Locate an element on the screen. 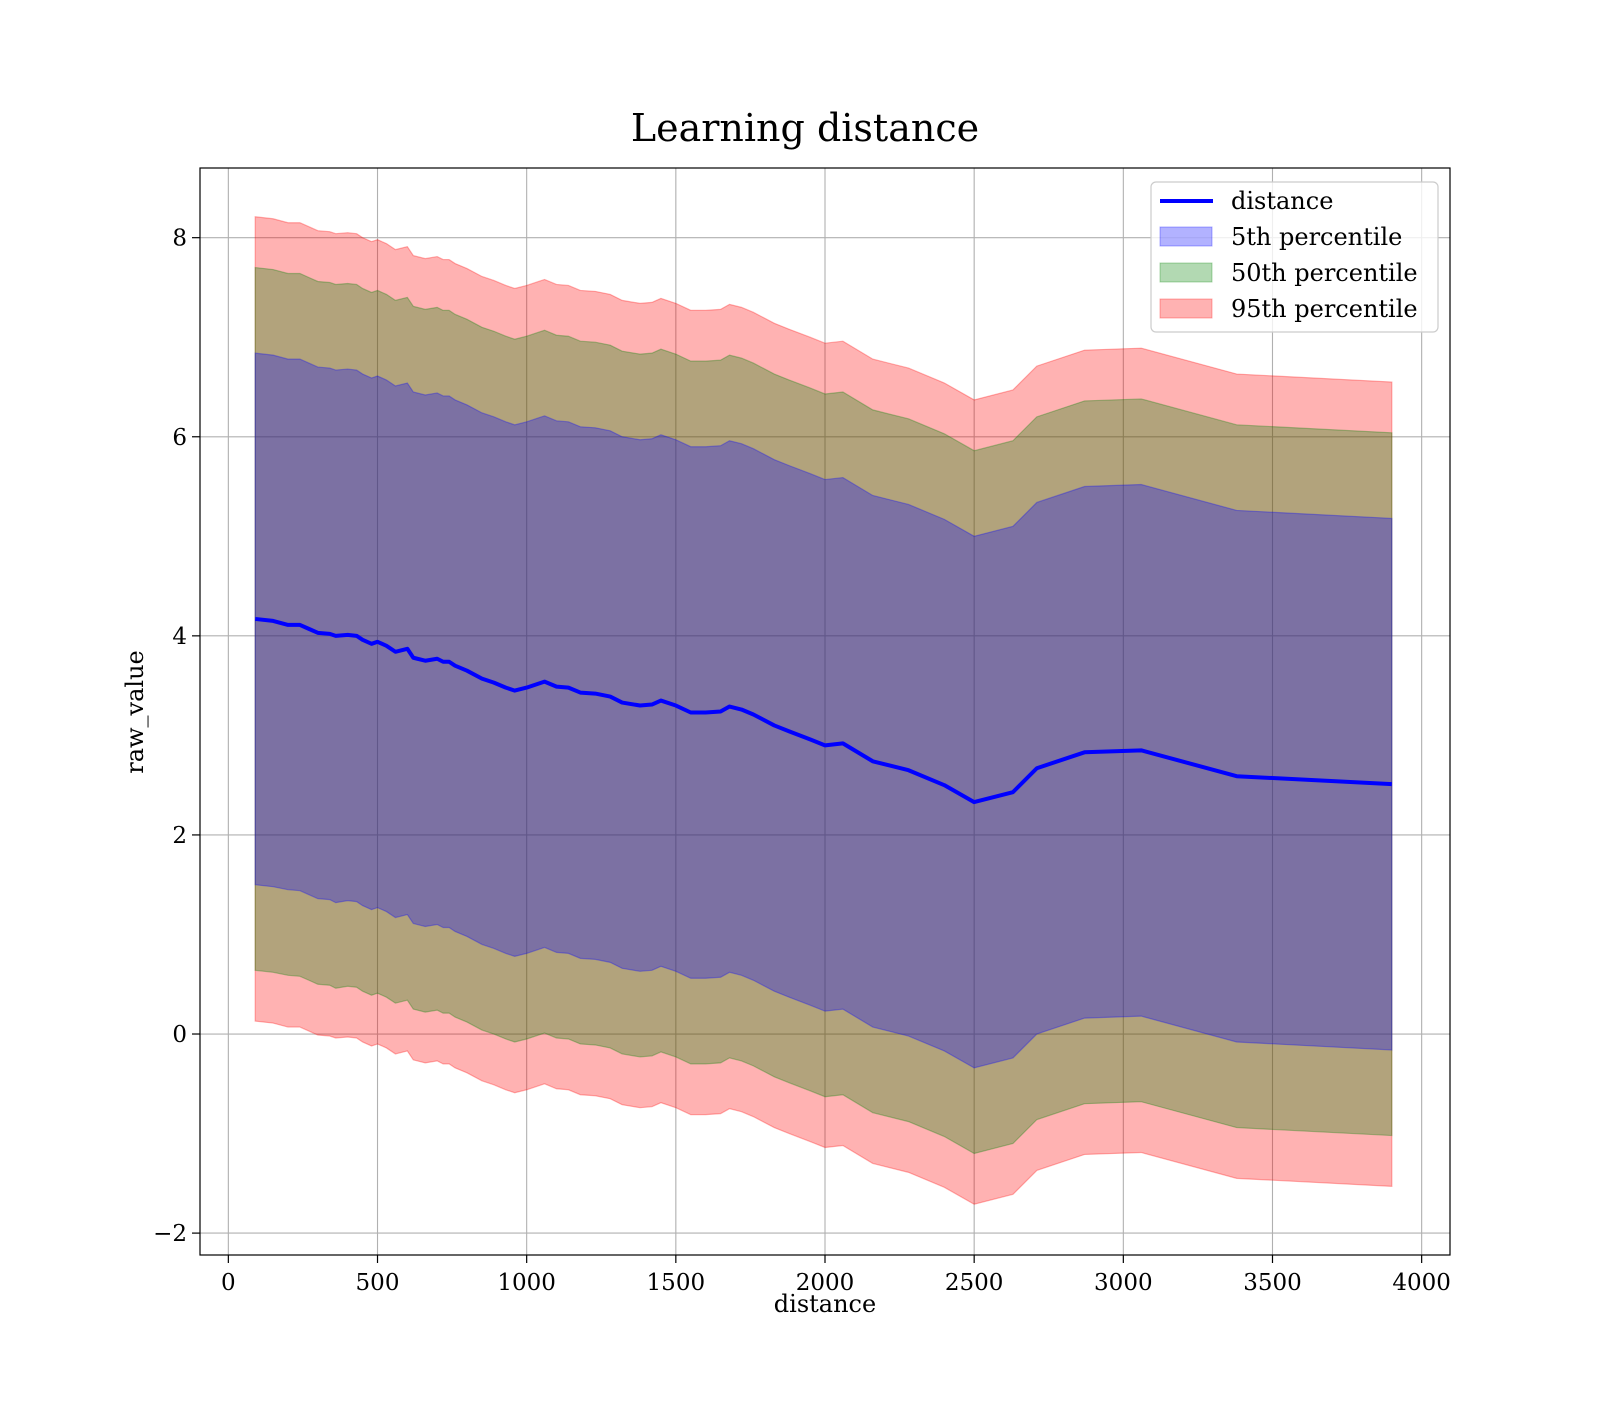  x-tick-label: 1500 is located at coordinates (676, 1283).